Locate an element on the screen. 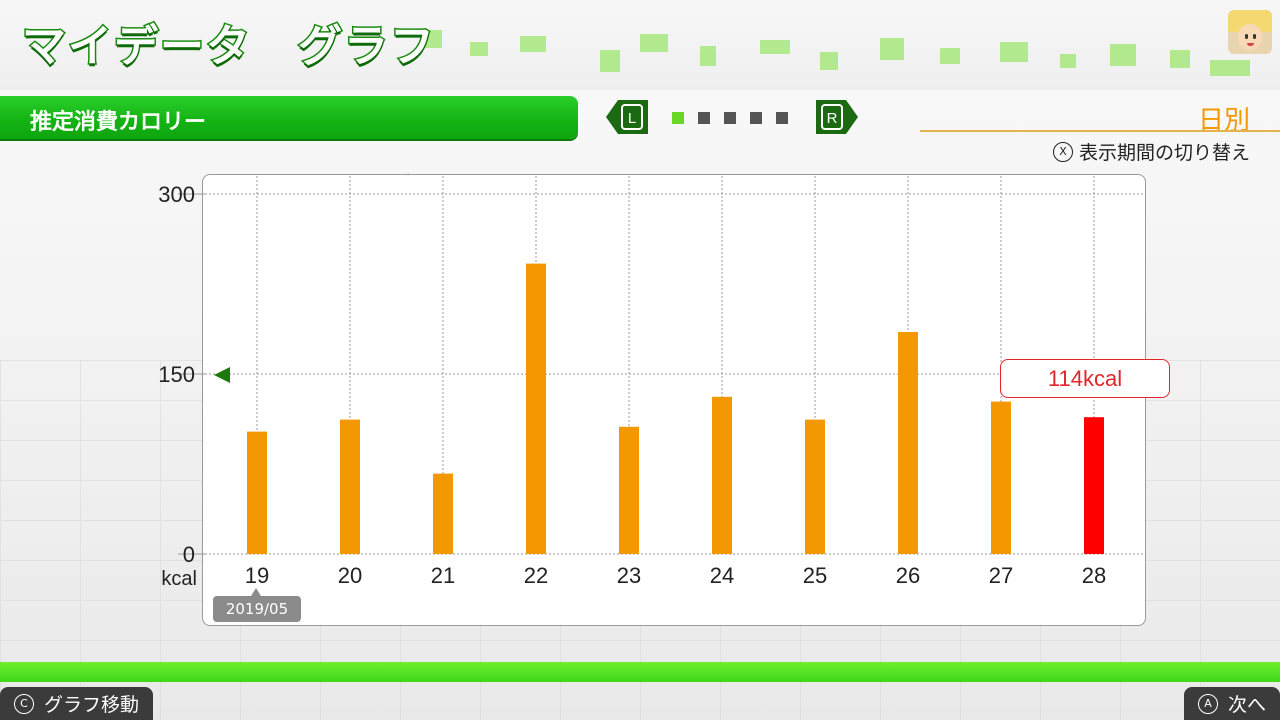  x-tick-label: 27 is located at coordinates (1001, 575).